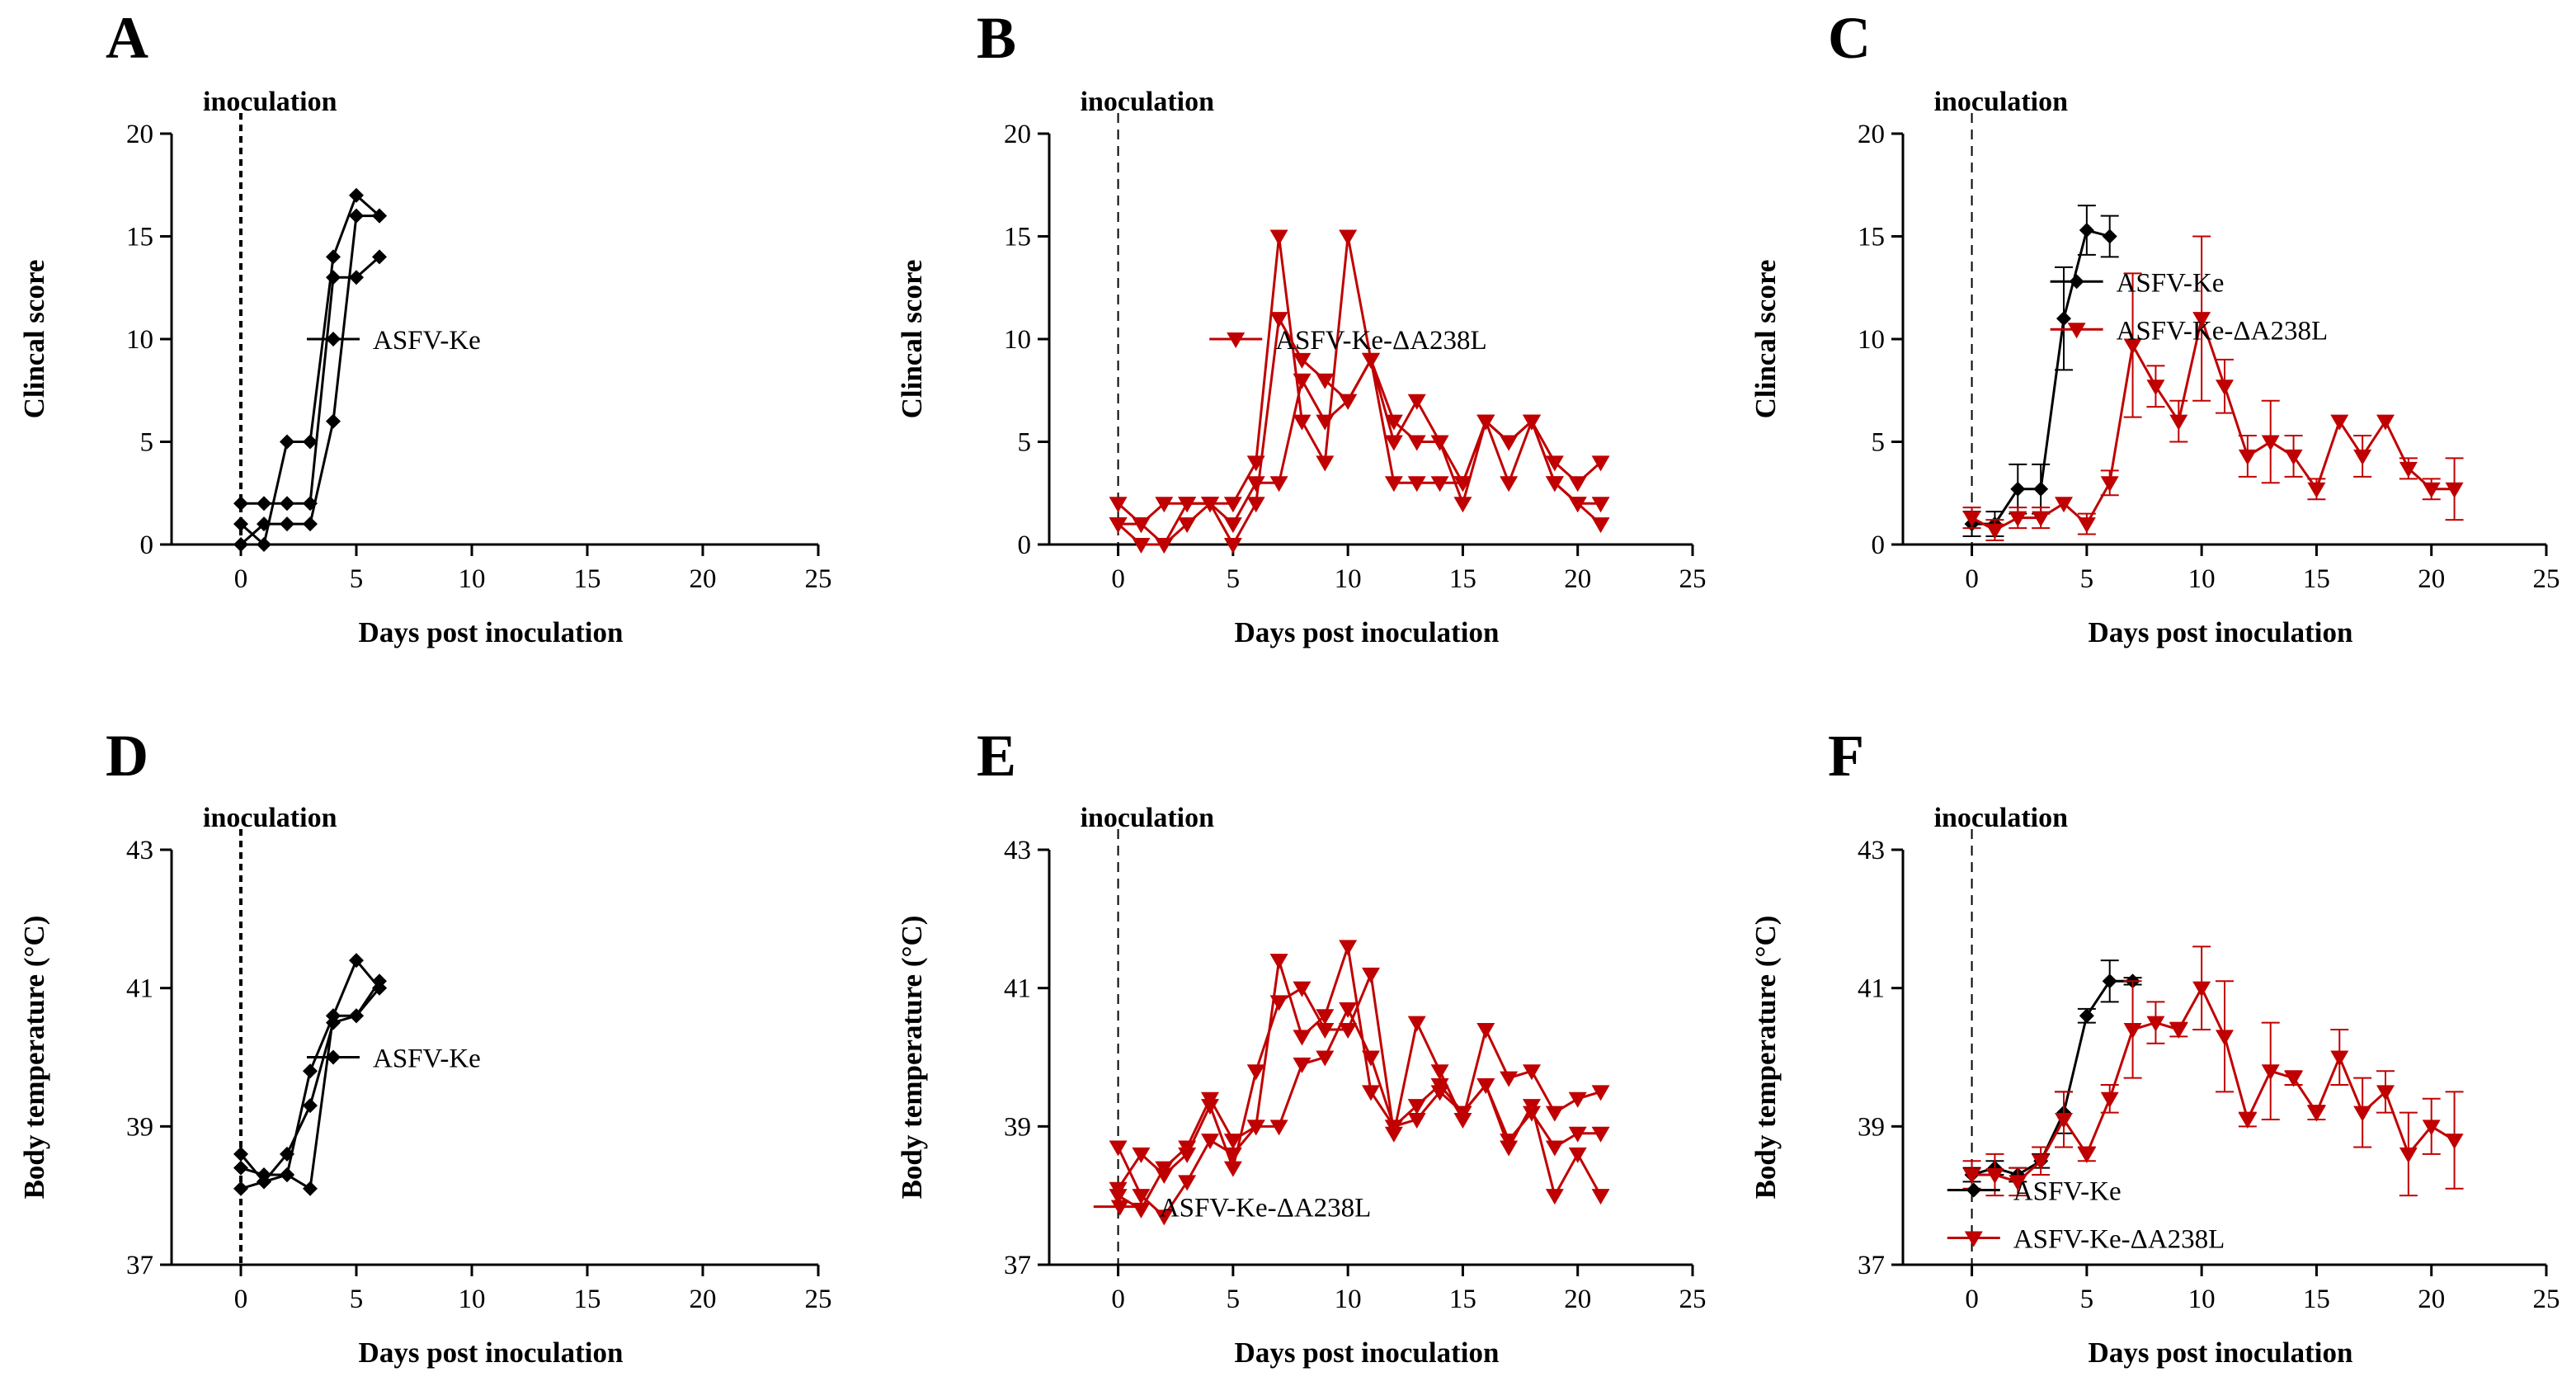 The height and width of the screenshot is (1386, 2576). Describe the element at coordinates (1017, 850) in the screenshot. I see `y-tick-label: 43` at that location.